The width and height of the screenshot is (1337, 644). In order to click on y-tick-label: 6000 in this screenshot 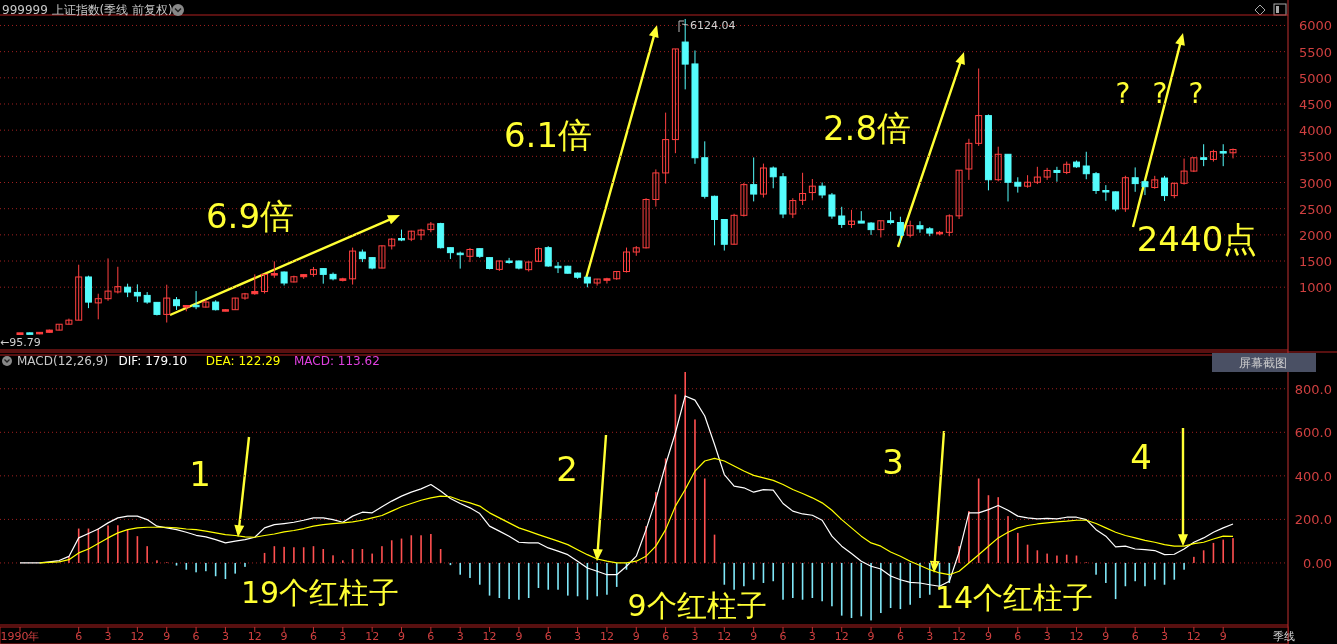, I will do `click(1315, 26)`.